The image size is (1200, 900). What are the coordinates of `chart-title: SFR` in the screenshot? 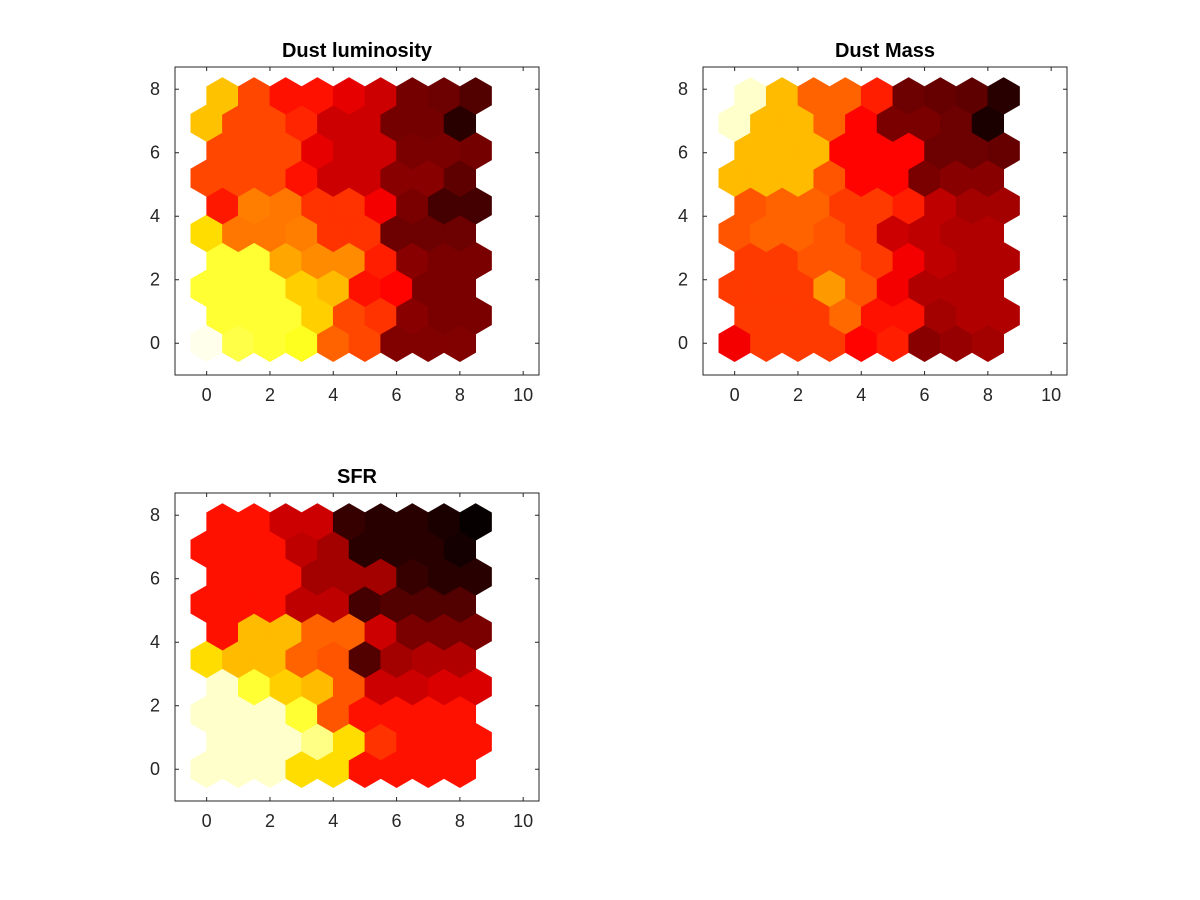 It's located at (357, 477).